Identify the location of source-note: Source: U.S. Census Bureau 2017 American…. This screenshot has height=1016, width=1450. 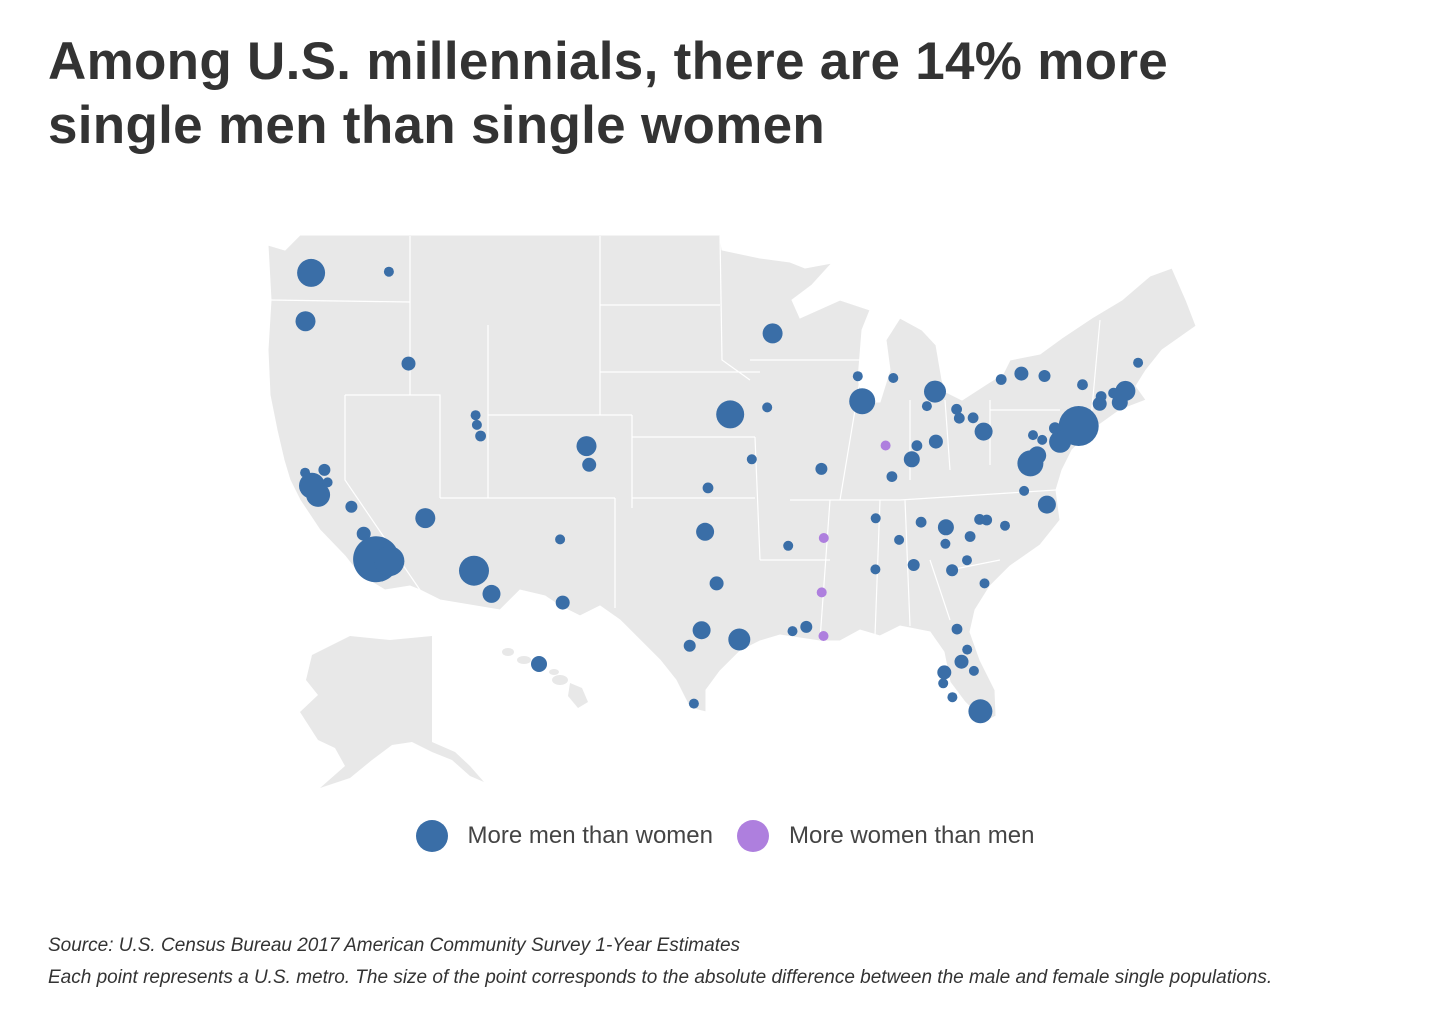
(394, 945).